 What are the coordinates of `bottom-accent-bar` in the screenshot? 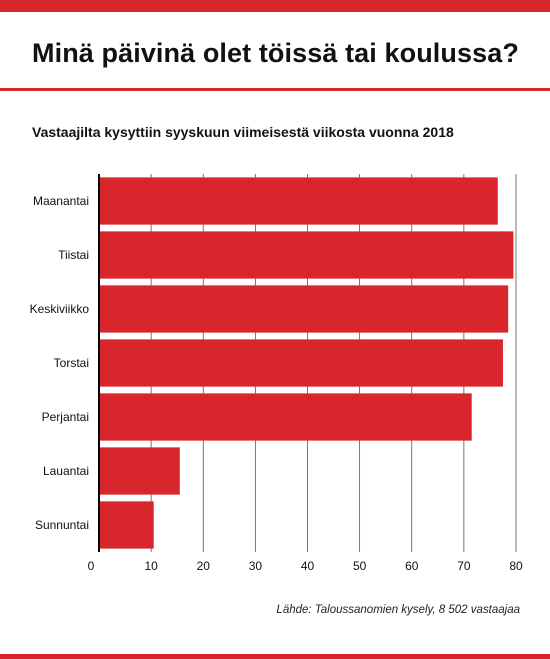 It's located at (275, 656).